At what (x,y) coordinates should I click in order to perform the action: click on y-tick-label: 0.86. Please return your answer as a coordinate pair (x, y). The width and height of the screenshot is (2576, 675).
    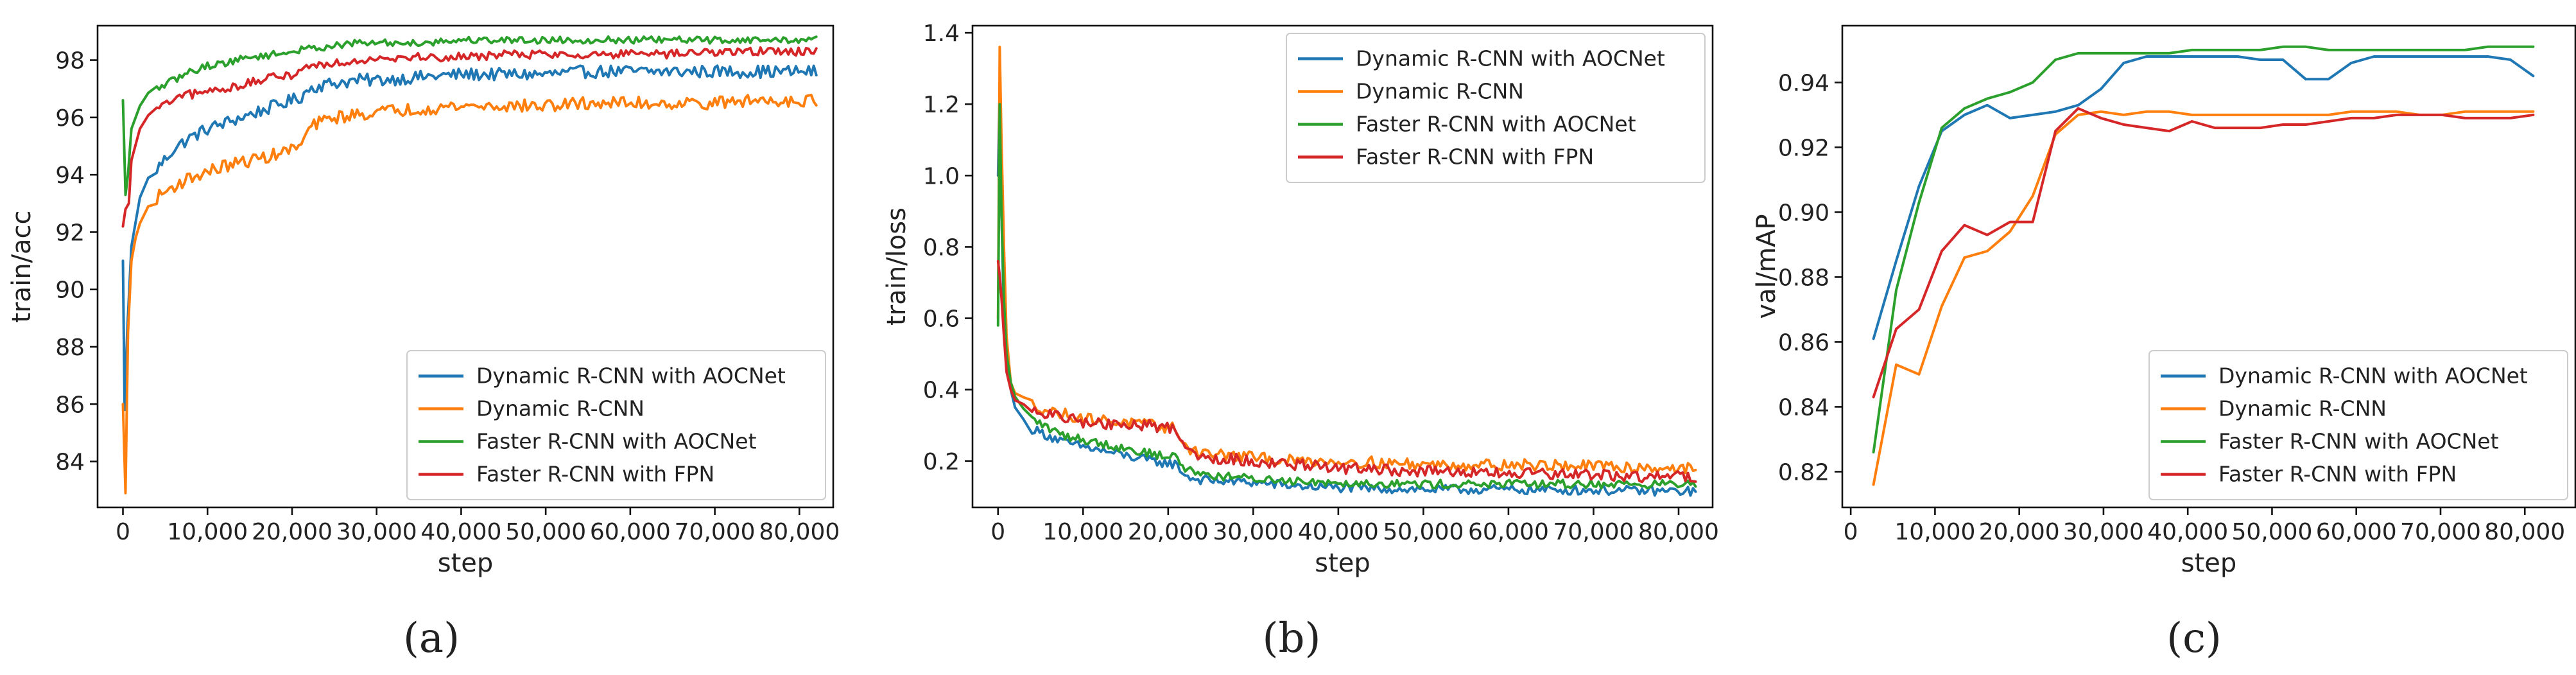
    Looking at the image, I should click on (1804, 342).